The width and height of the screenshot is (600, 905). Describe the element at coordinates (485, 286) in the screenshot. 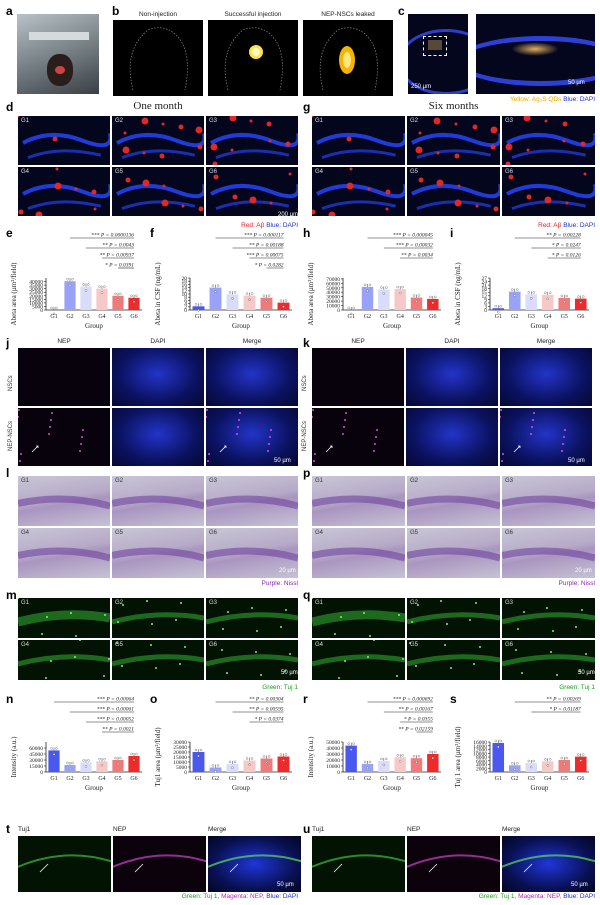

I see `y-tick-label: 21` at that location.